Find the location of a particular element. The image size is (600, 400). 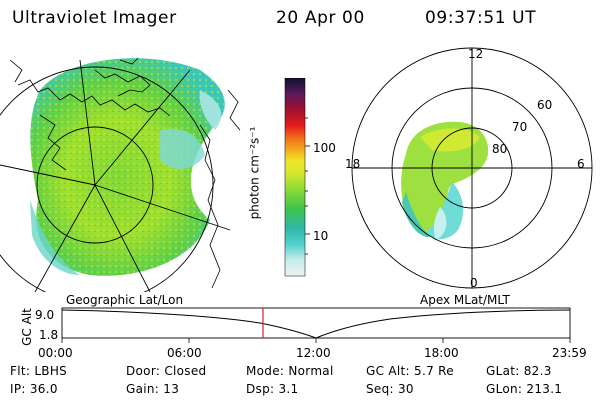

mlat-label-60: 60 is located at coordinates (545, 105).